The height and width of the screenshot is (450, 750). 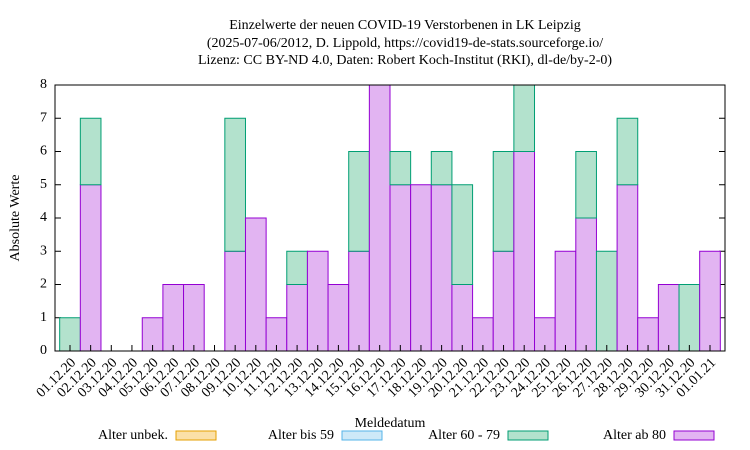 What do you see at coordinates (43, 84) in the screenshot?
I see `y-tick-label: 8` at bounding box center [43, 84].